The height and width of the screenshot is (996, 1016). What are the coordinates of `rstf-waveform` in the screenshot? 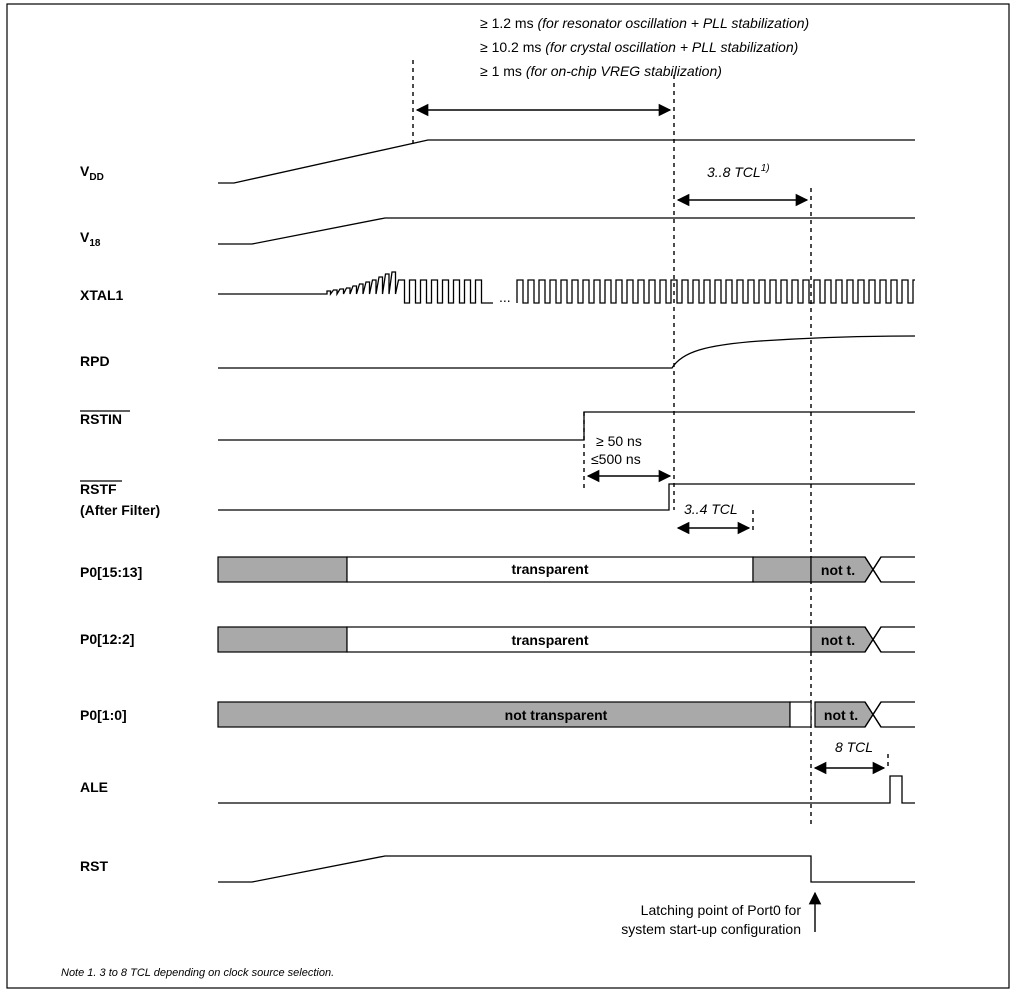 It's located at (566, 497).